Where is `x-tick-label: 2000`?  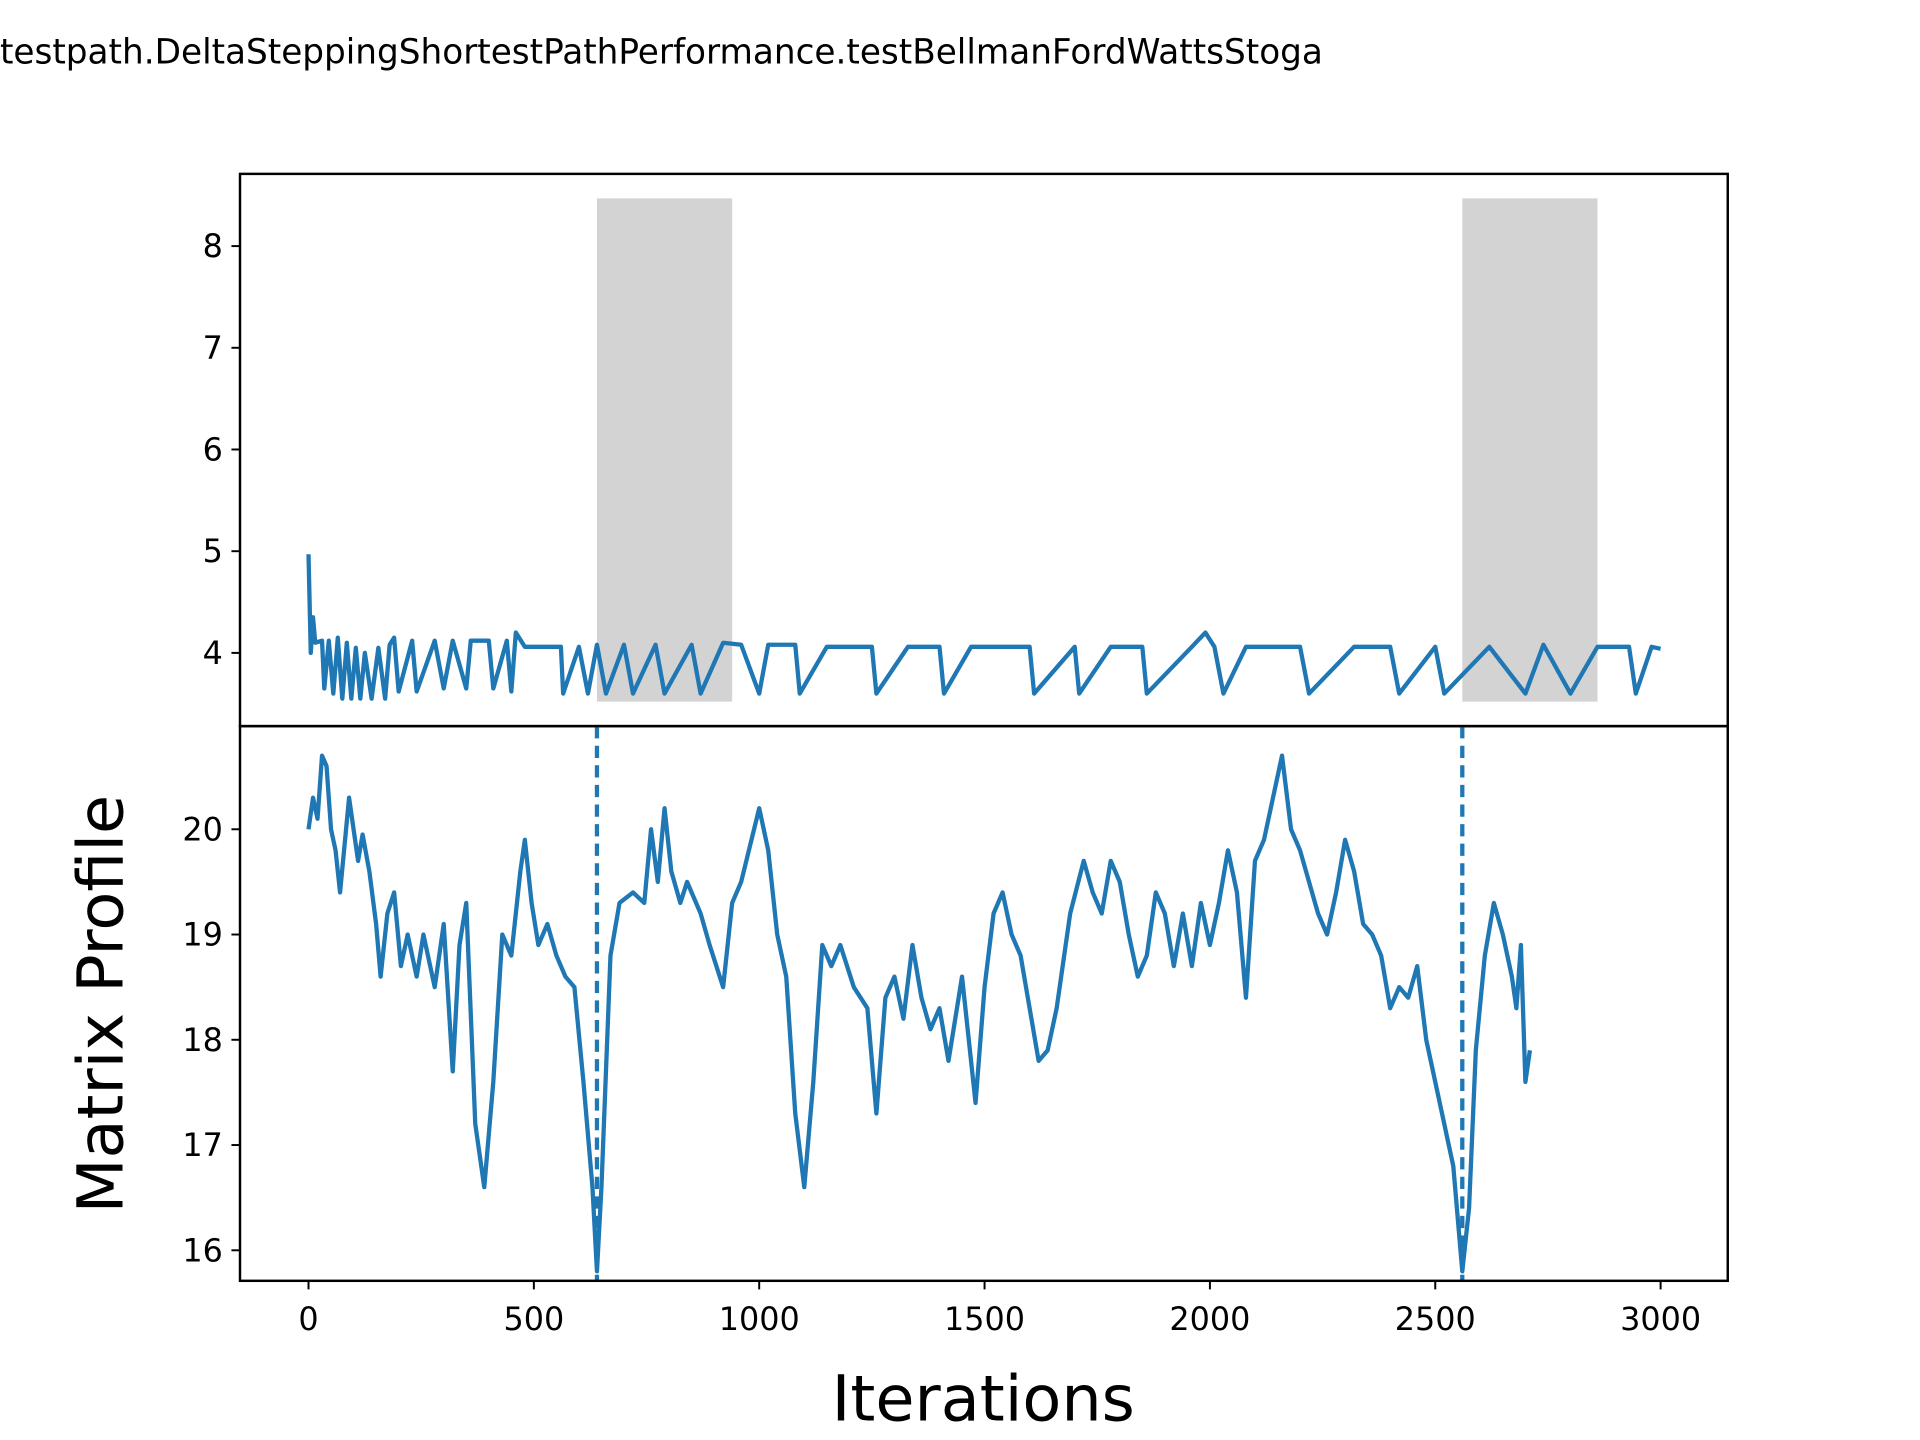 x-tick-label: 2000 is located at coordinates (1209, 1319).